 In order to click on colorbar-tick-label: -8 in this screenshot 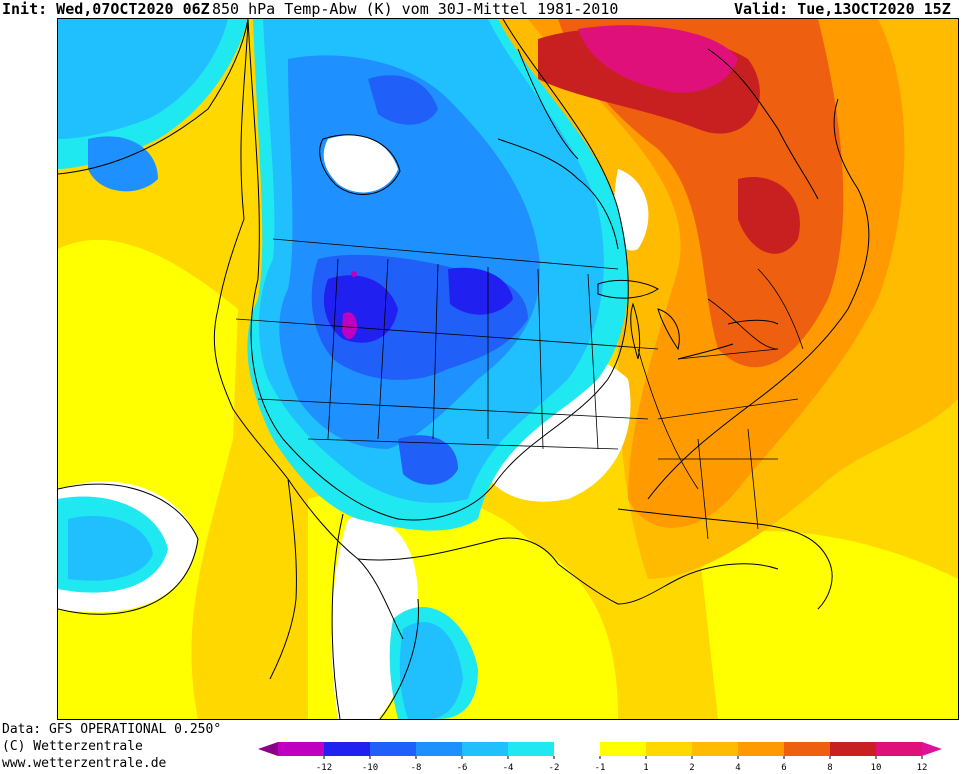, I will do `click(416, 768)`.